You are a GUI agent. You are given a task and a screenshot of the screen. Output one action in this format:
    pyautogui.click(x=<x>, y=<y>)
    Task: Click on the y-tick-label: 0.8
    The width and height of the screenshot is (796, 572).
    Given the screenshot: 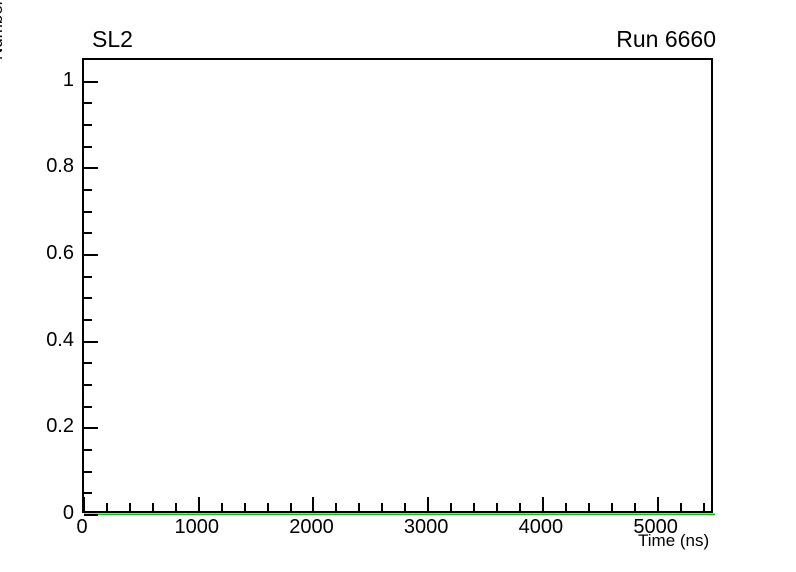 What is the action you would take?
    pyautogui.click(x=60, y=166)
    